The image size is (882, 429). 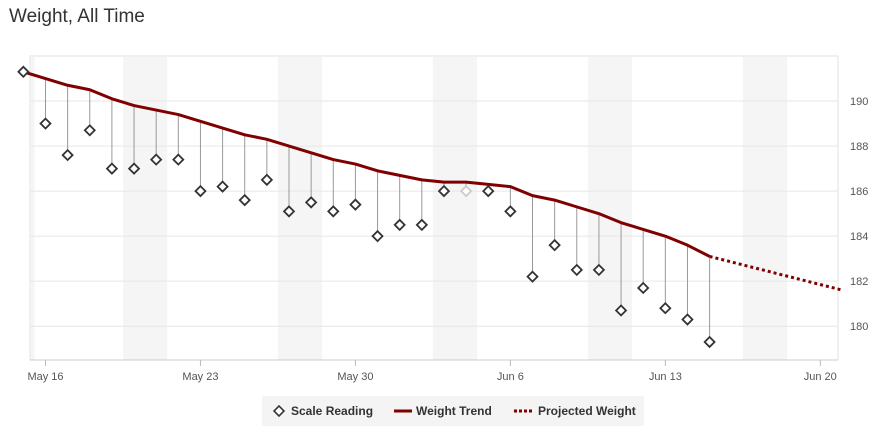 What do you see at coordinates (332, 411) in the screenshot?
I see `legend-scale-reading: Scale Reading` at bounding box center [332, 411].